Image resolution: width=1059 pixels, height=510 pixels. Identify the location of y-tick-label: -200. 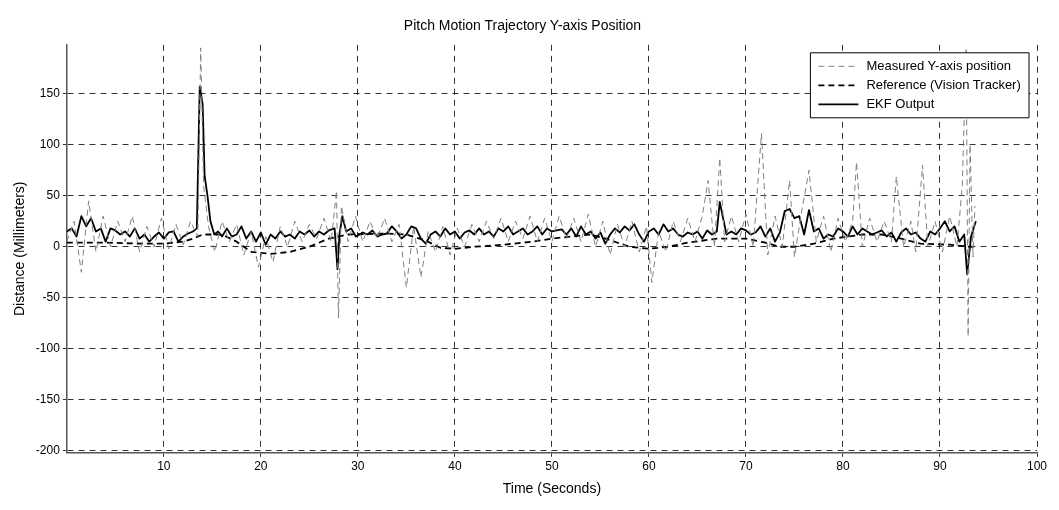
(48, 450).